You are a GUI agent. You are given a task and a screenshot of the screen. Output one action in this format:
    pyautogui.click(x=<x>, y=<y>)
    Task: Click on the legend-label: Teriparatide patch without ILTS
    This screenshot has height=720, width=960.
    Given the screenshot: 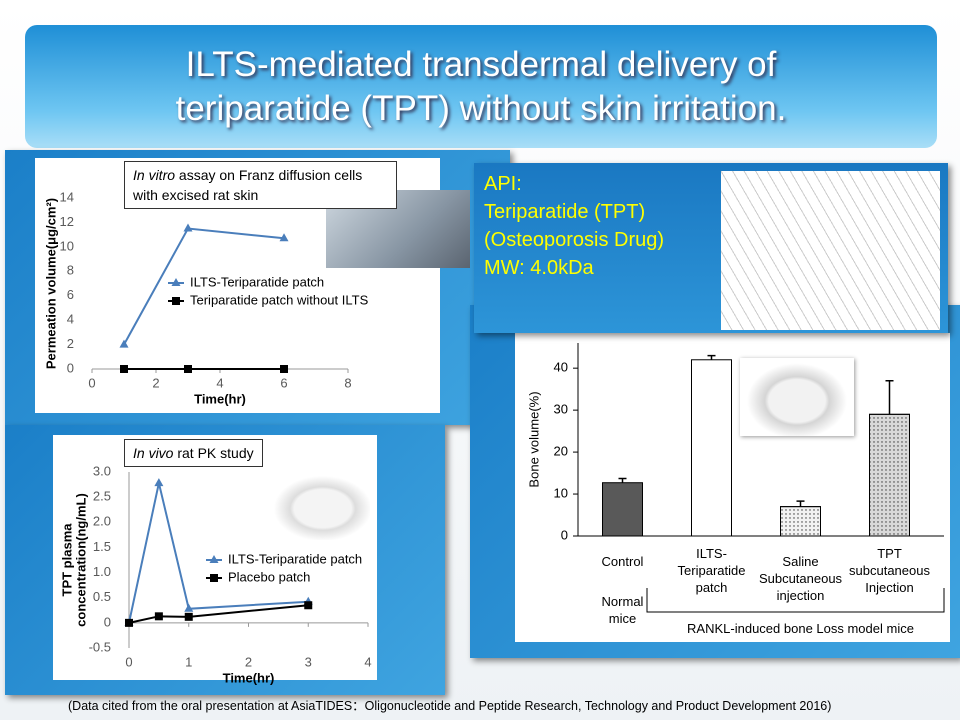 What is the action you would take?
    pyautogui.click(x=279, y=299)
    